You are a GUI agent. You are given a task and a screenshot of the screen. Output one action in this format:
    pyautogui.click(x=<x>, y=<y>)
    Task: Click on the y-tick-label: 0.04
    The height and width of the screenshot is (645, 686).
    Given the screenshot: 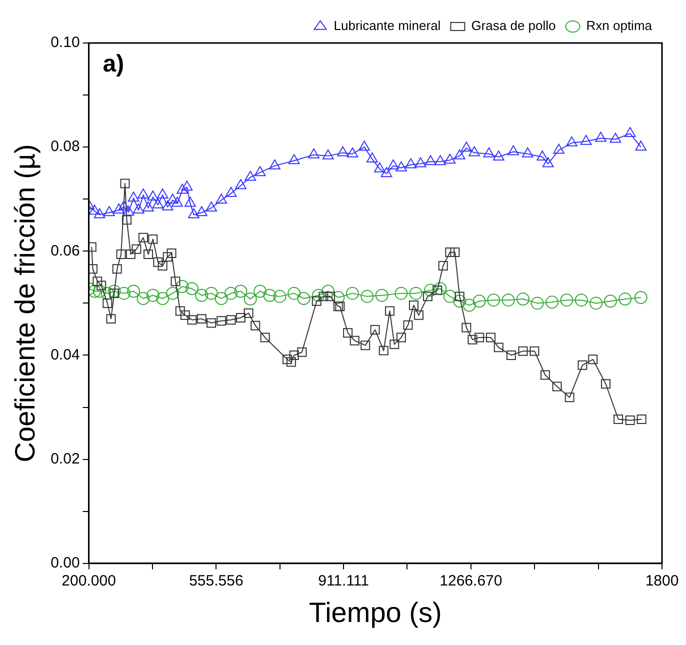 What is the action you would take?
    pyautogui.click(x=65, y=355)
    